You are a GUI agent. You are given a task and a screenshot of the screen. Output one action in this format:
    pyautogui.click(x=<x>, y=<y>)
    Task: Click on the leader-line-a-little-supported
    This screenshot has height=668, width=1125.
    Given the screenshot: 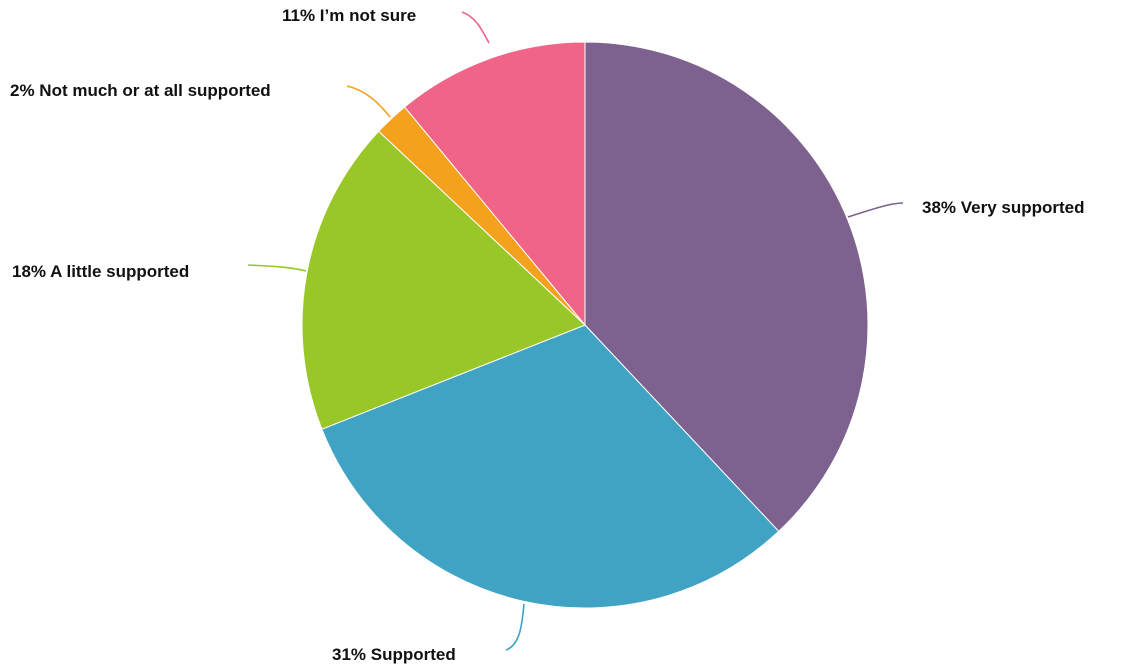 What is the action you would take?
    pyautogui.click(x=277, y=268)
    